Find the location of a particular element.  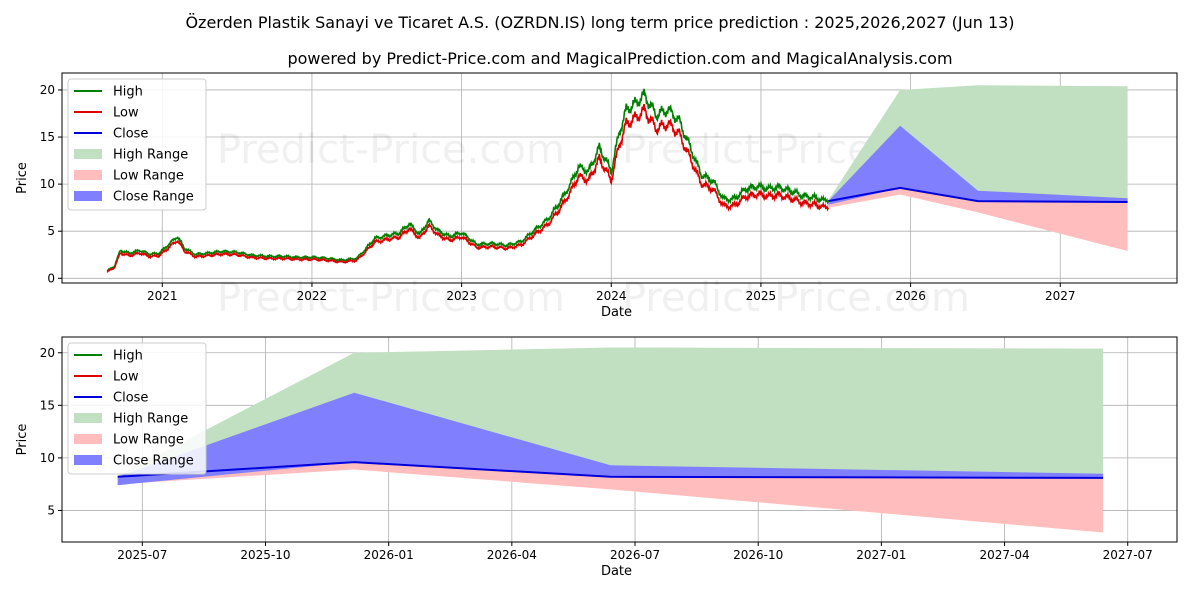

x-tick-label: 2026-07 is located at coordinates (635, 555).